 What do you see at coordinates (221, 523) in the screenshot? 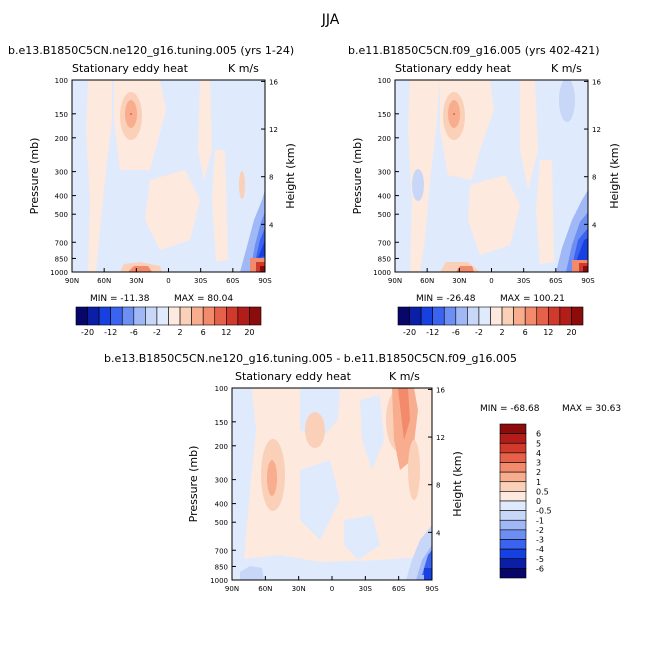
I see `panel-3-ytick-label: 500` at bounding box center [221, 523].